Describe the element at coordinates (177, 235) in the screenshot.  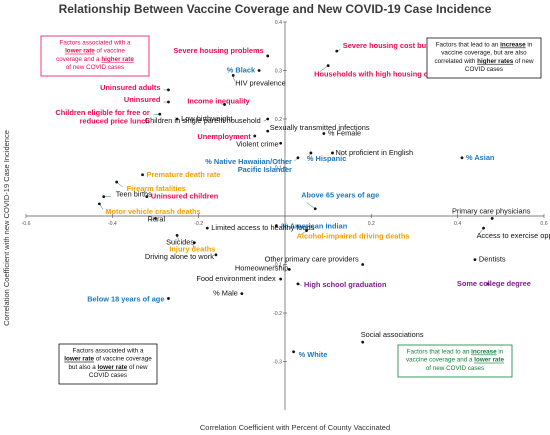
I see `point-suicides` at that location.